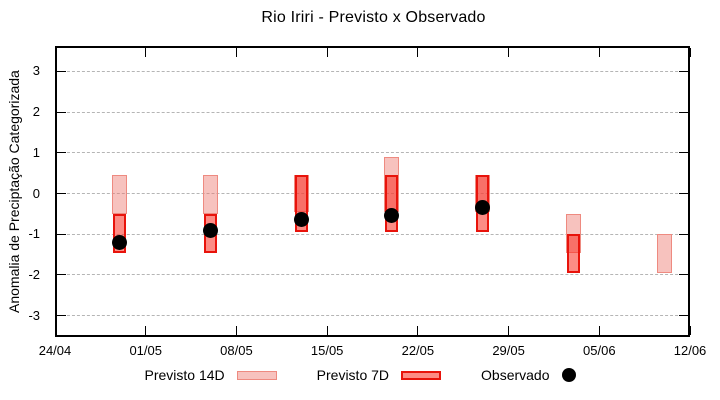 This screenshot has height=400, width=720. What do you see at coordinates (421, 375) in the screenshot?
I see `previsto-7d-swatch-icon` at bounding box center [421, 375].